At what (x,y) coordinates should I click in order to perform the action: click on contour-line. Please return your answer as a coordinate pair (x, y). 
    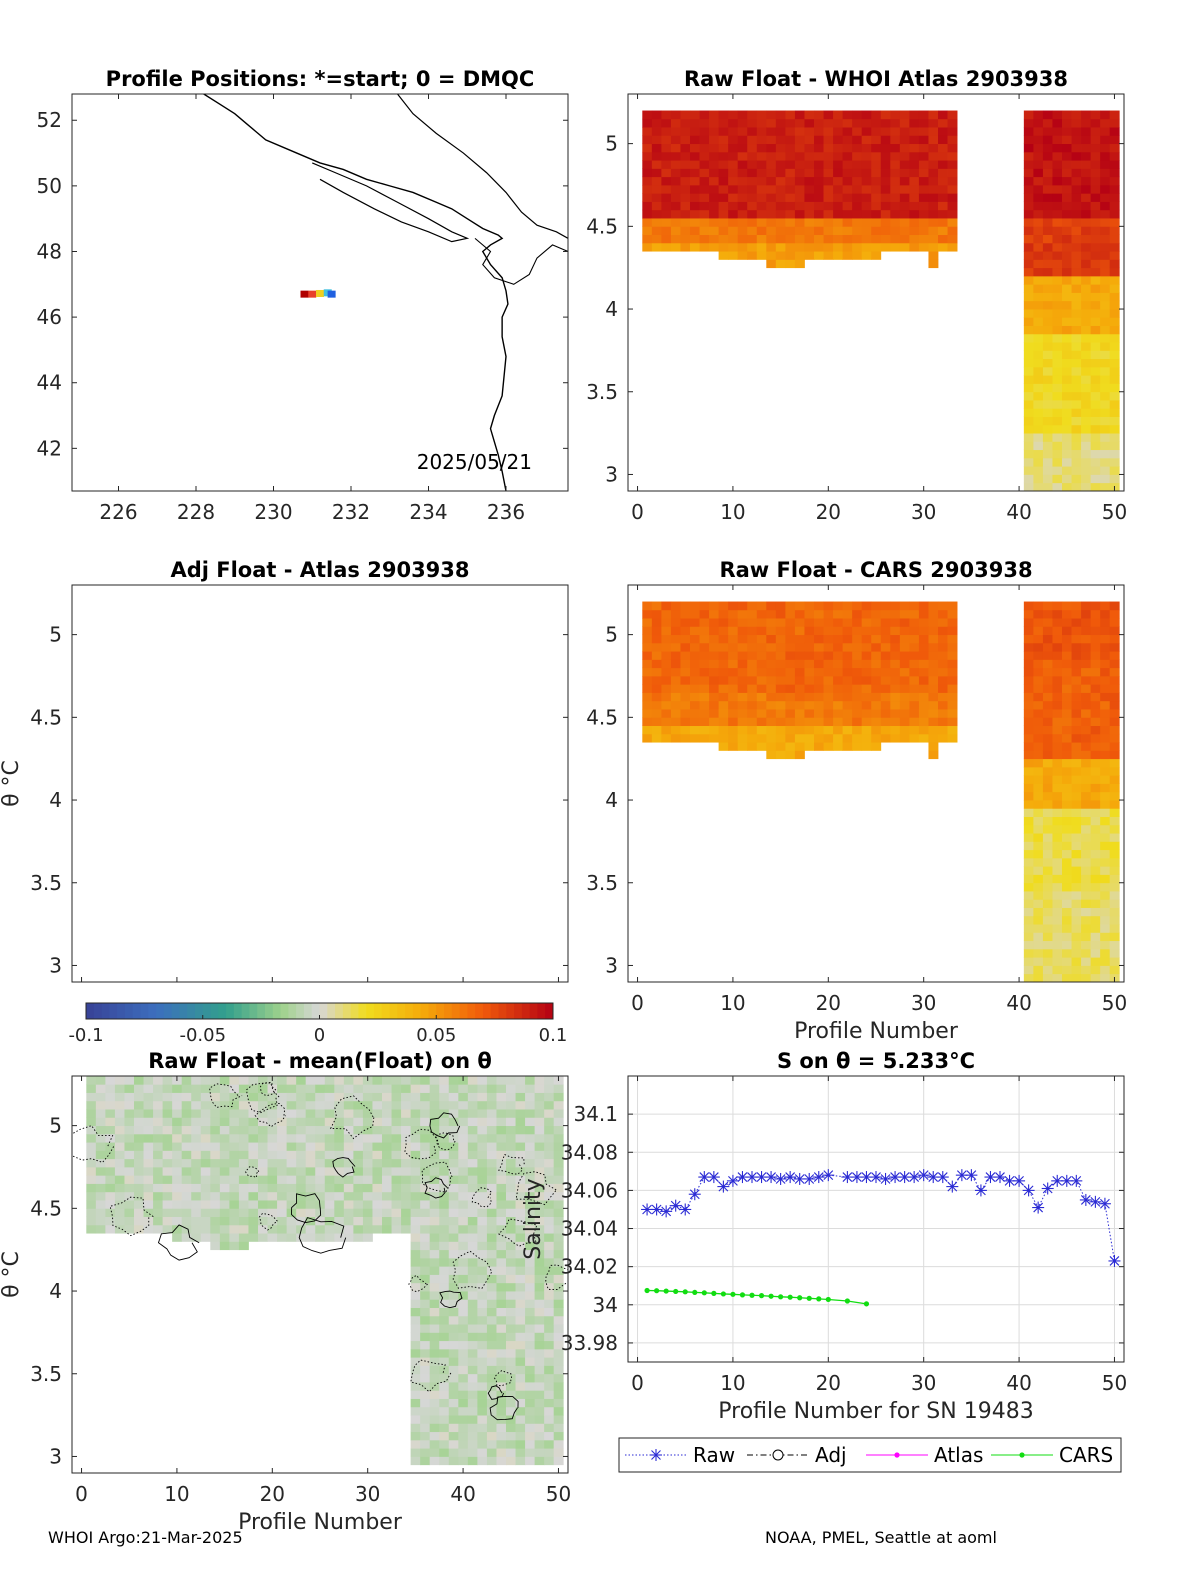
    Looking at the image, I should click on (503, 1378).